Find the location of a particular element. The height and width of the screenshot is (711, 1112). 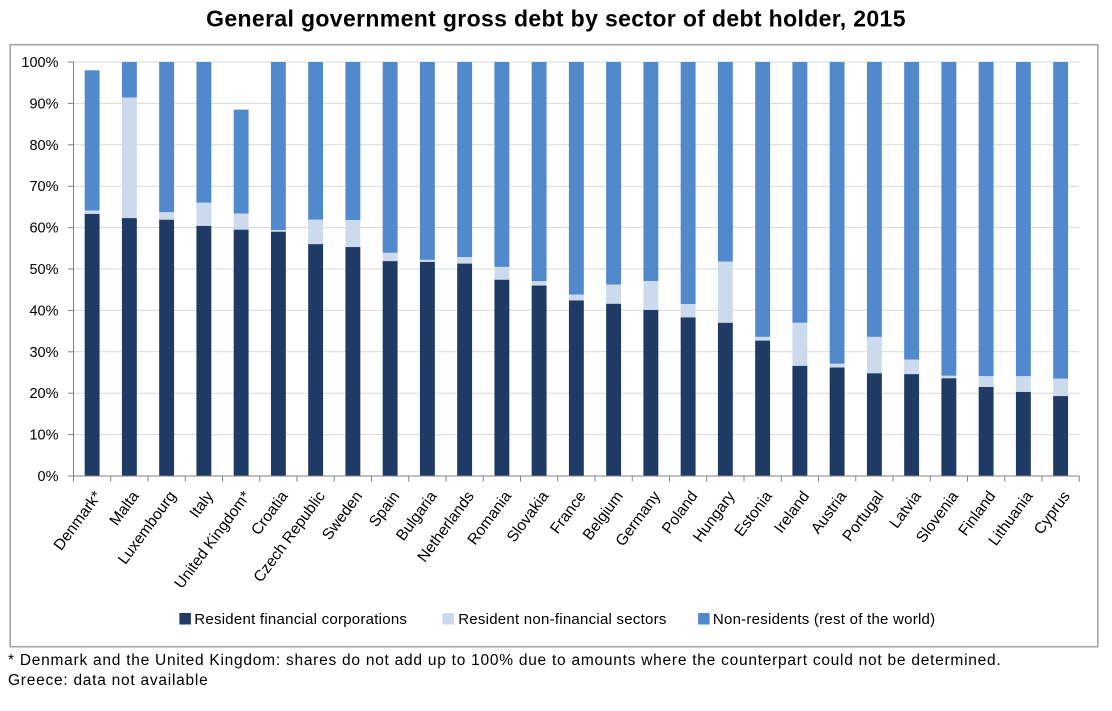

svg-text: 0% is located at coordinates (48, 477).